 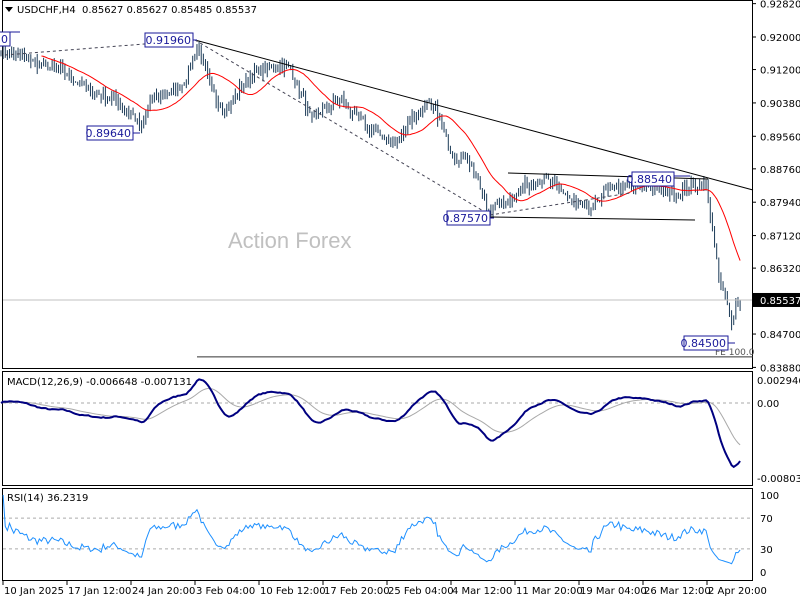 What do you see at coordinates (780, 301) in the screenshot?
I see `current-price-label: 0.85537` at bounding box center [780, 301].